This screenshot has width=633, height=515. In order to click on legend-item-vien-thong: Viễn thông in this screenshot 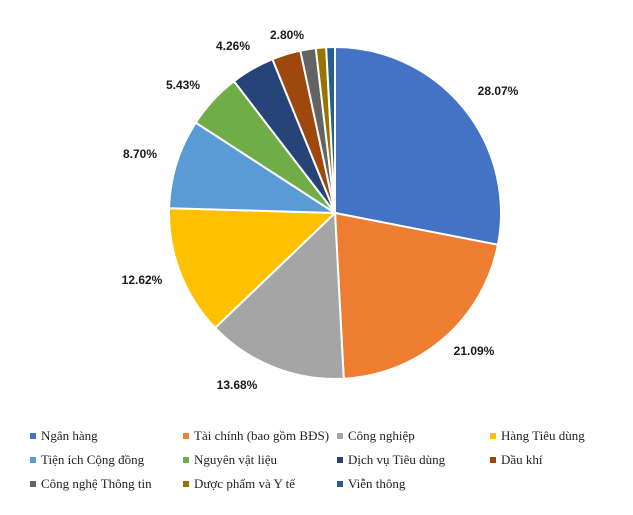, I will do `click(371, 484)`.